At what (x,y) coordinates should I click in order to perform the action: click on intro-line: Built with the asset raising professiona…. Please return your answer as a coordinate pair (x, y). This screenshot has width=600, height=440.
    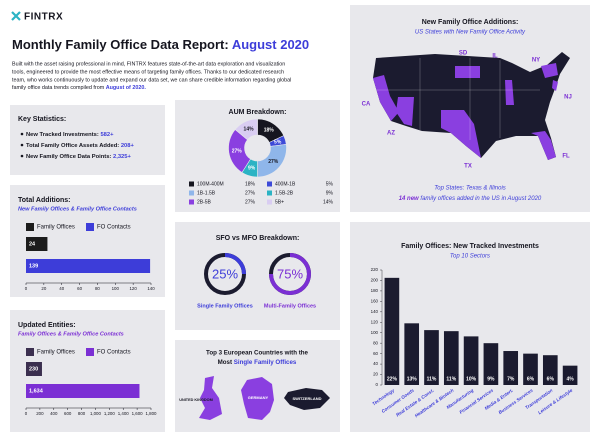
    Looking at the image, I should click on (148, 64).